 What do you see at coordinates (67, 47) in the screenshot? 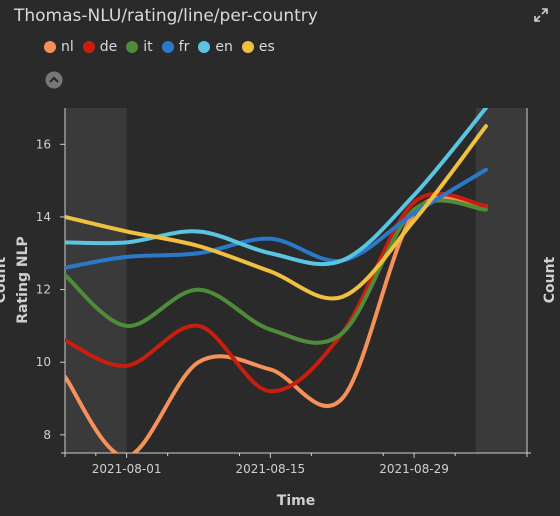
I see `legend-label: nl` at bounding box center [67, 47].